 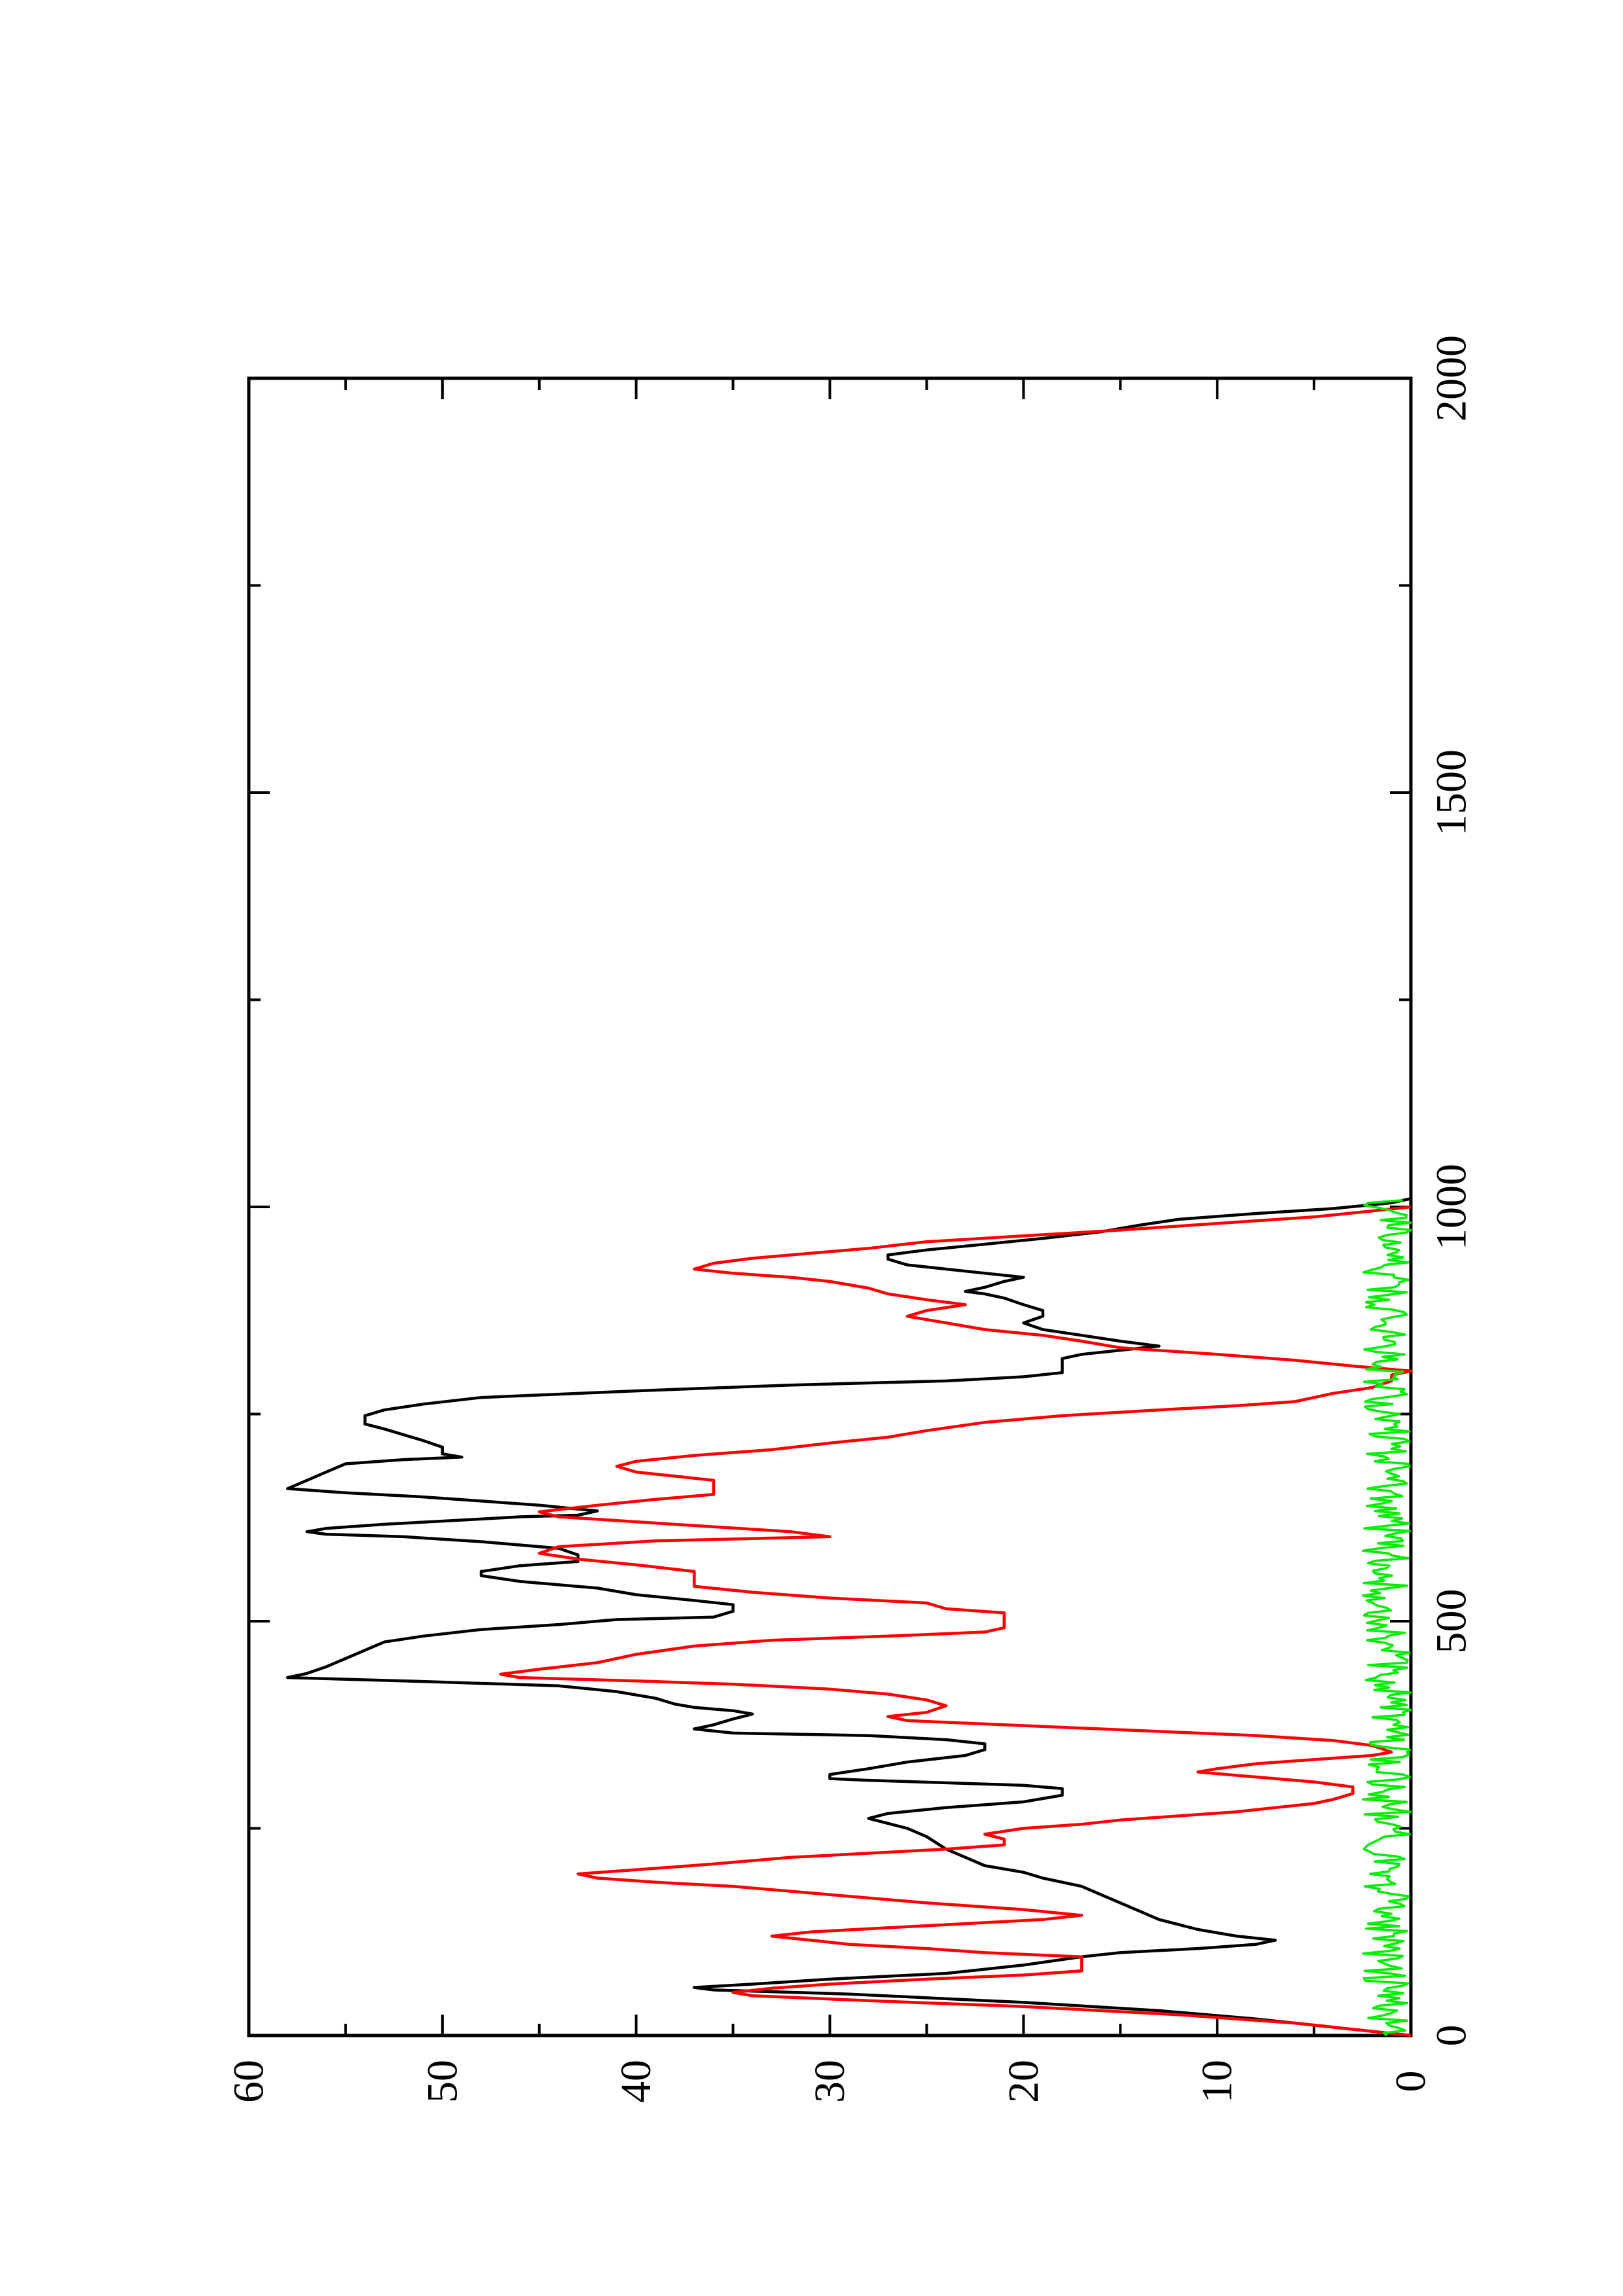 What do you see at coordinates (1411, 2081) in the screenshot?
I see `y-tick-label: 0` at bounding box center [1411, 2081].